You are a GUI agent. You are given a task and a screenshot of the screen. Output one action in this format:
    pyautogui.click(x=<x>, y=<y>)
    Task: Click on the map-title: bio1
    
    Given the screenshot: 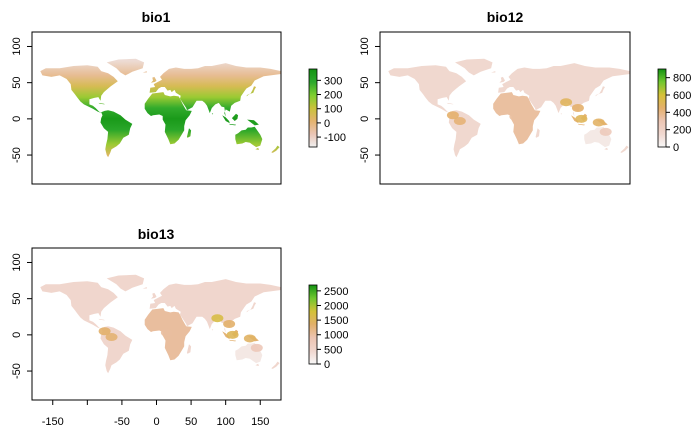 What is the action you would take?
    pyautogui.click(x=156, y=17)
    